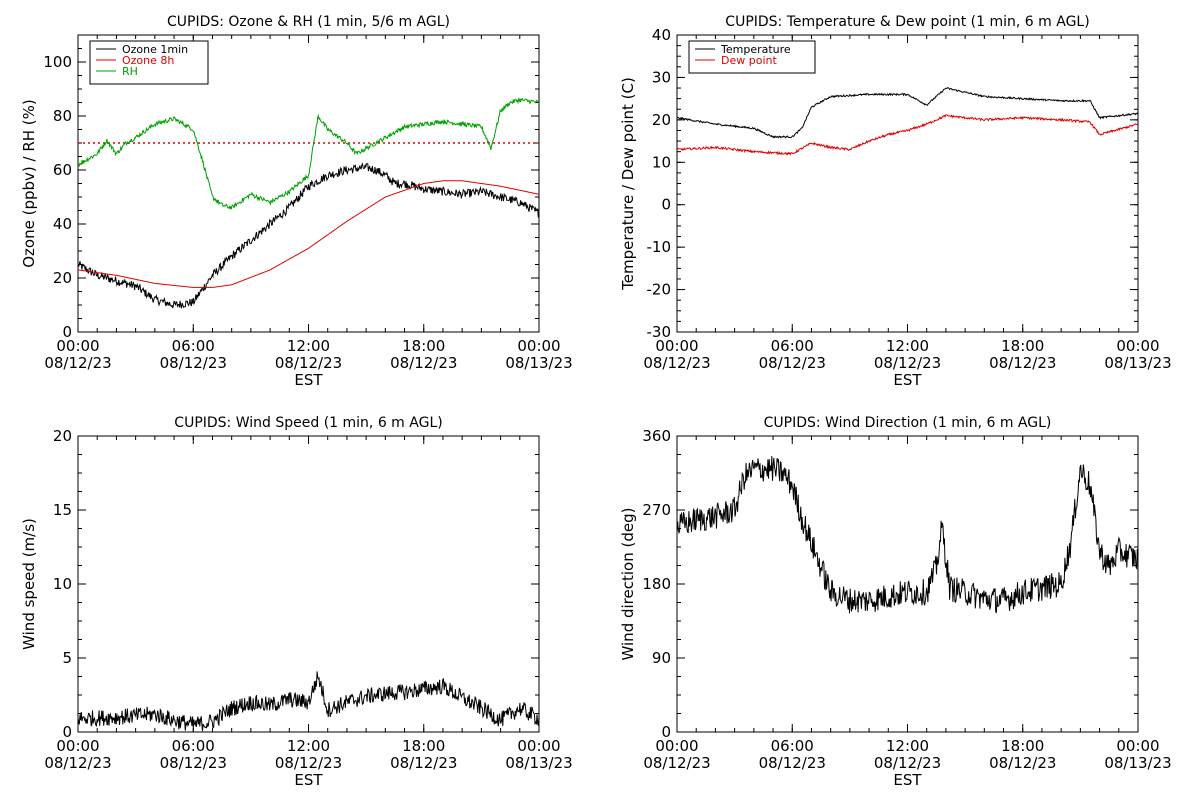 The width and height of the screenshot is (1200, 805). Describe the element at coordinates (661, 77) in the screenshot. I see `y-tick-label: 30` at that location.